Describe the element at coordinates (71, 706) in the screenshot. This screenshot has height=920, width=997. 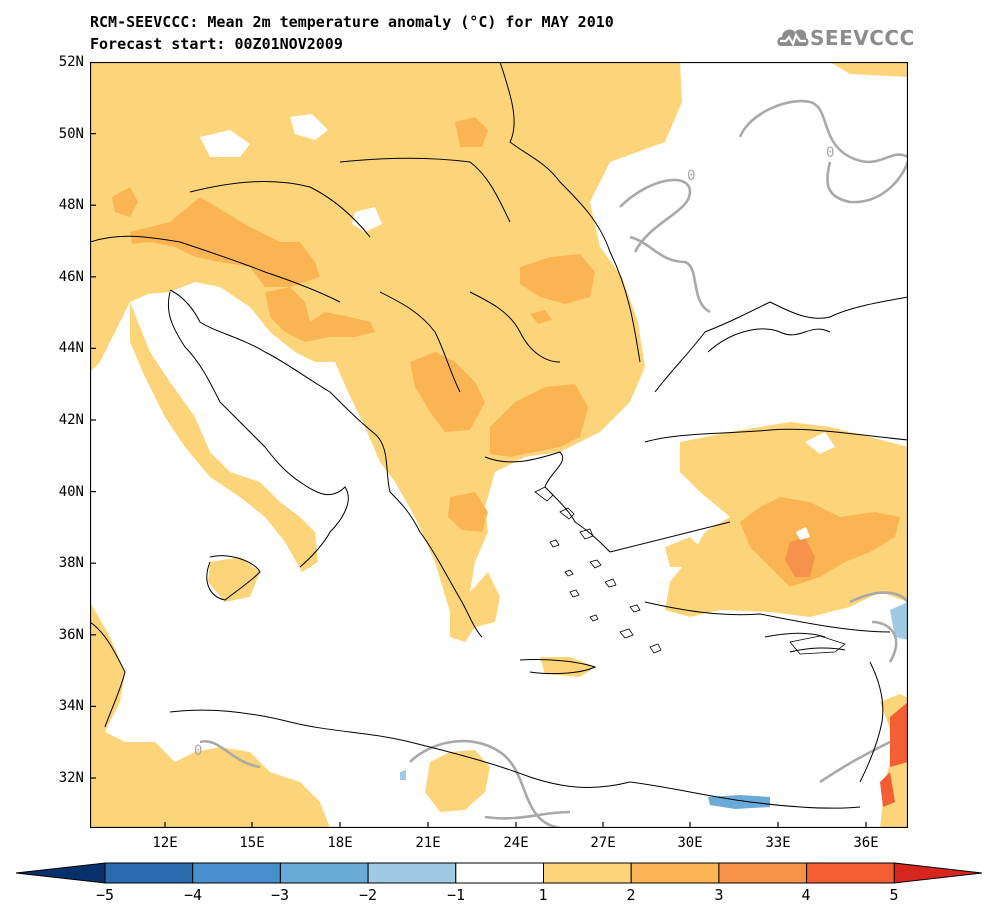
I see `lat-label: 34N` at that location.